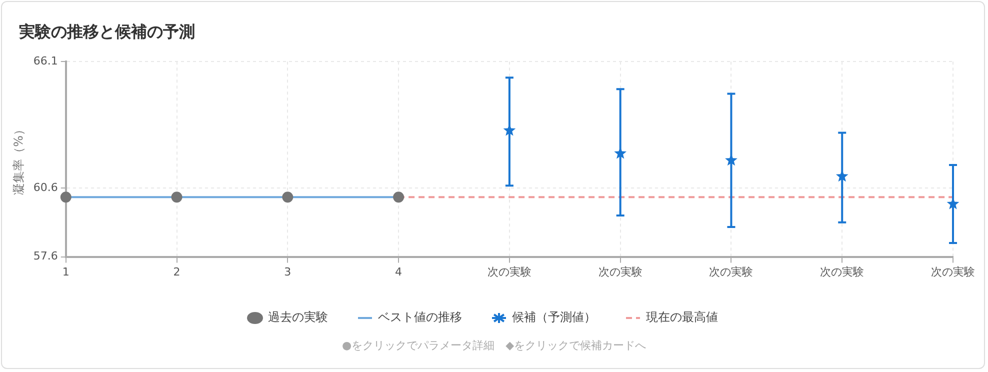 The width and height of the screenshot is (988, 372). What do you see at coordinates (176, 271) in the screenshot?
I see `x-tick-label: 2` at bounding box center [176, 271].